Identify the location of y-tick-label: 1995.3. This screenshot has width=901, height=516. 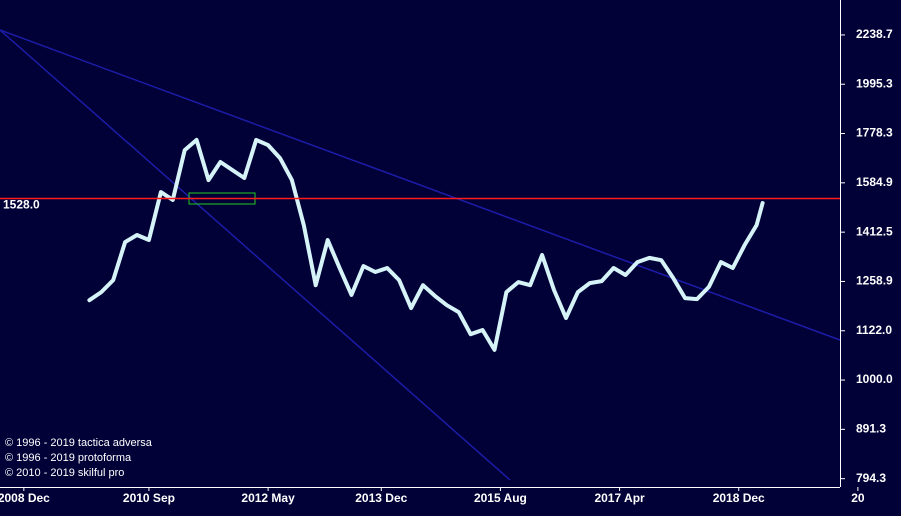
(874, 83).